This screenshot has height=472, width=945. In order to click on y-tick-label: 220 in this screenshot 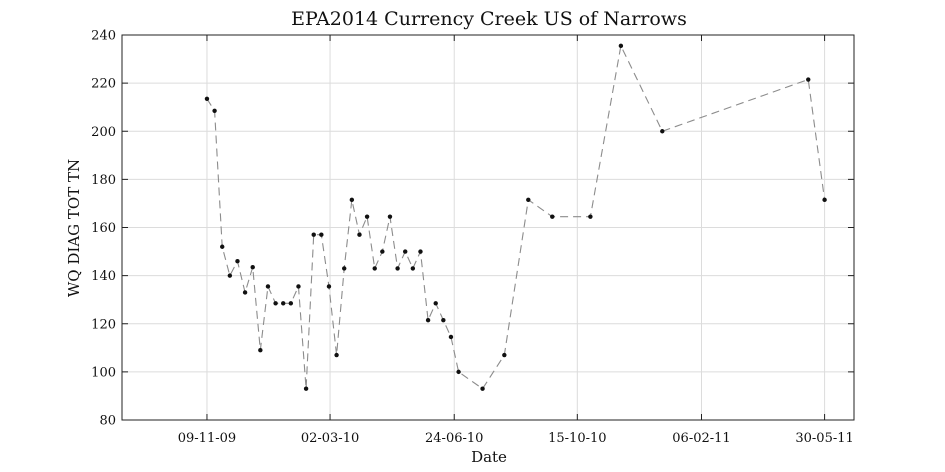, I will do `click(103, 84)`.